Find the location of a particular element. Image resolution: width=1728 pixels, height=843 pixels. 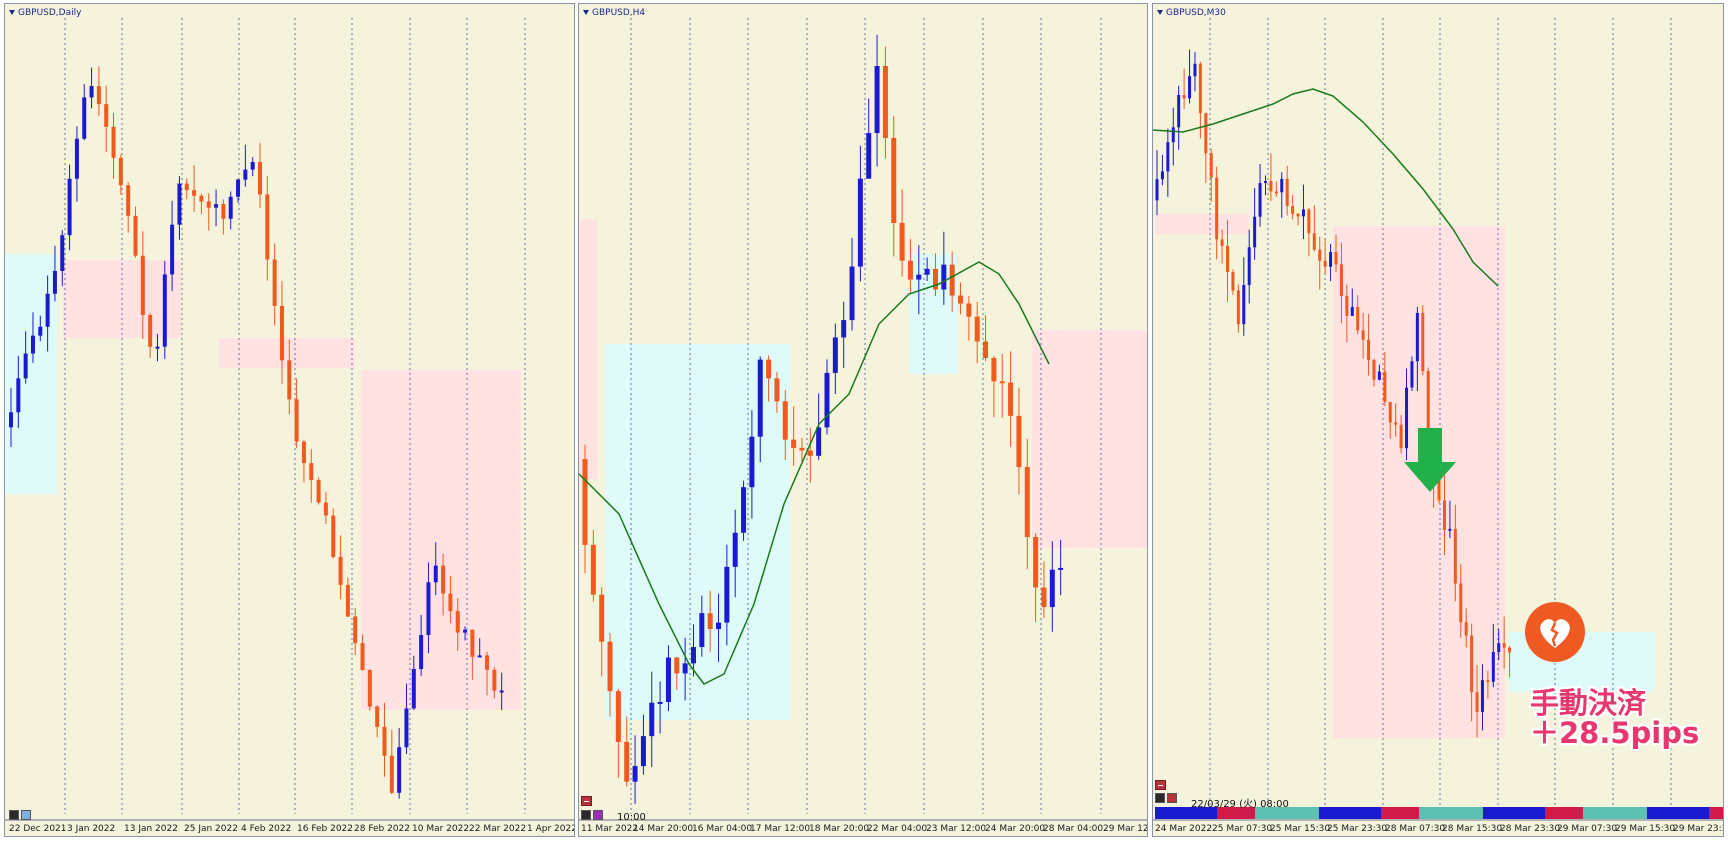

time-axis-label: 28 Mar 23:30 is located at coordinates (1530, 829).